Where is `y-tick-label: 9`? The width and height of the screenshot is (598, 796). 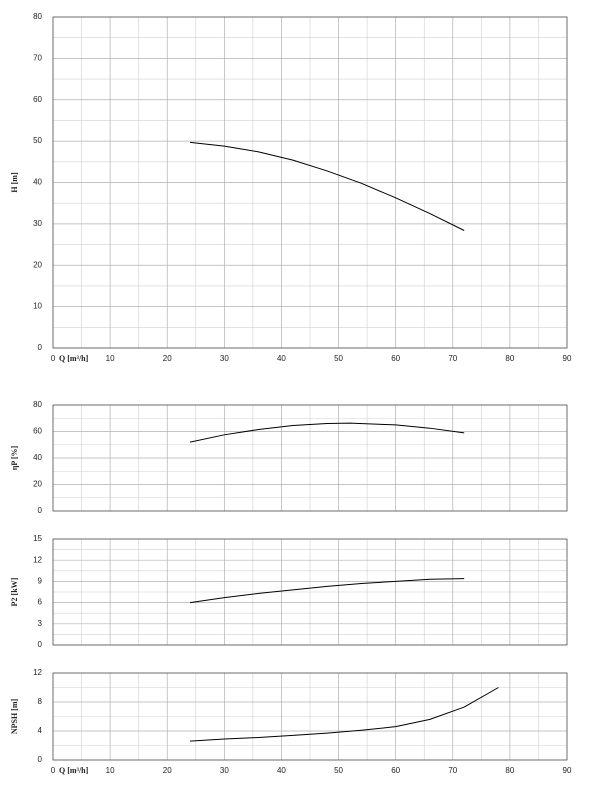
y-tick-label: 9 is located at coordinates (40, 581).